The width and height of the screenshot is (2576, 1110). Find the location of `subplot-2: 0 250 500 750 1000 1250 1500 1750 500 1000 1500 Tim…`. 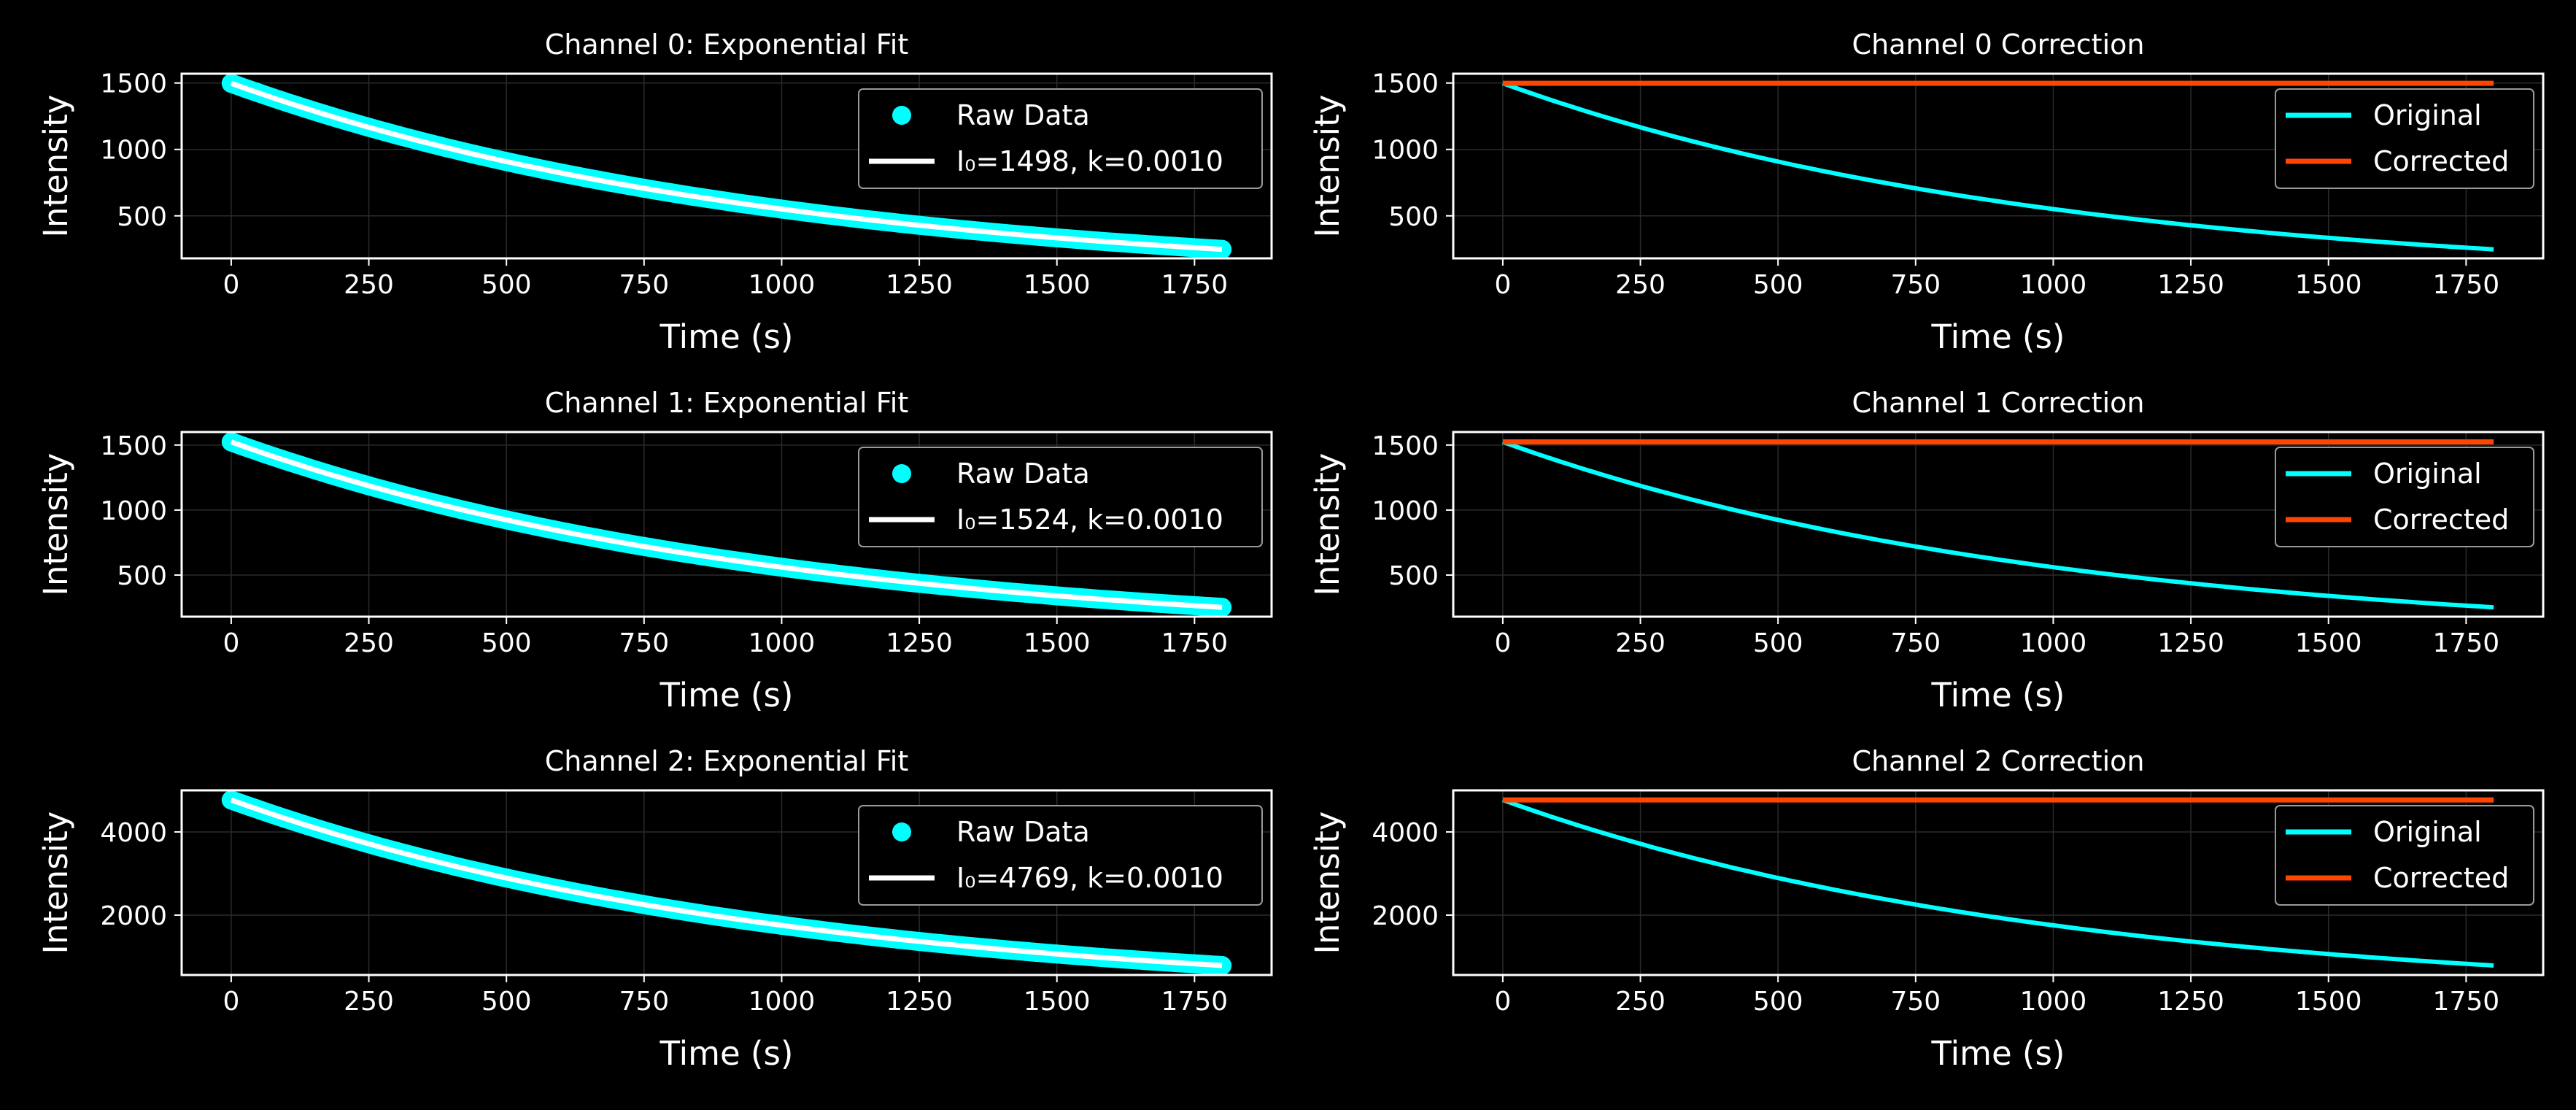

subplot-2: 0 250 500 750 1000 1250 1500 1750 500 1000 1500 Tim… is located at coordinates (654, 550).